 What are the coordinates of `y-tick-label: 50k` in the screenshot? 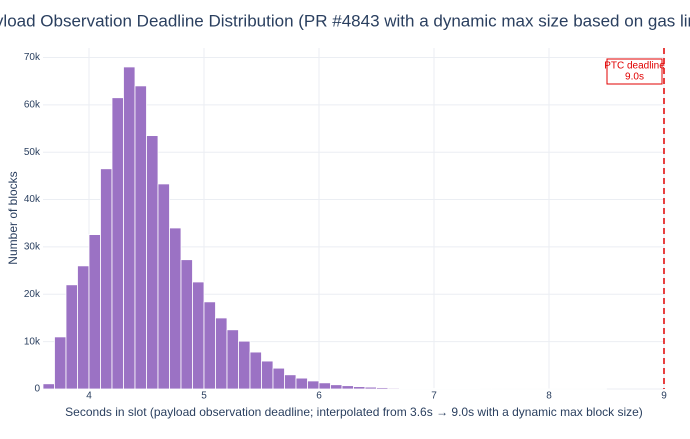 It's located at (32, 152).